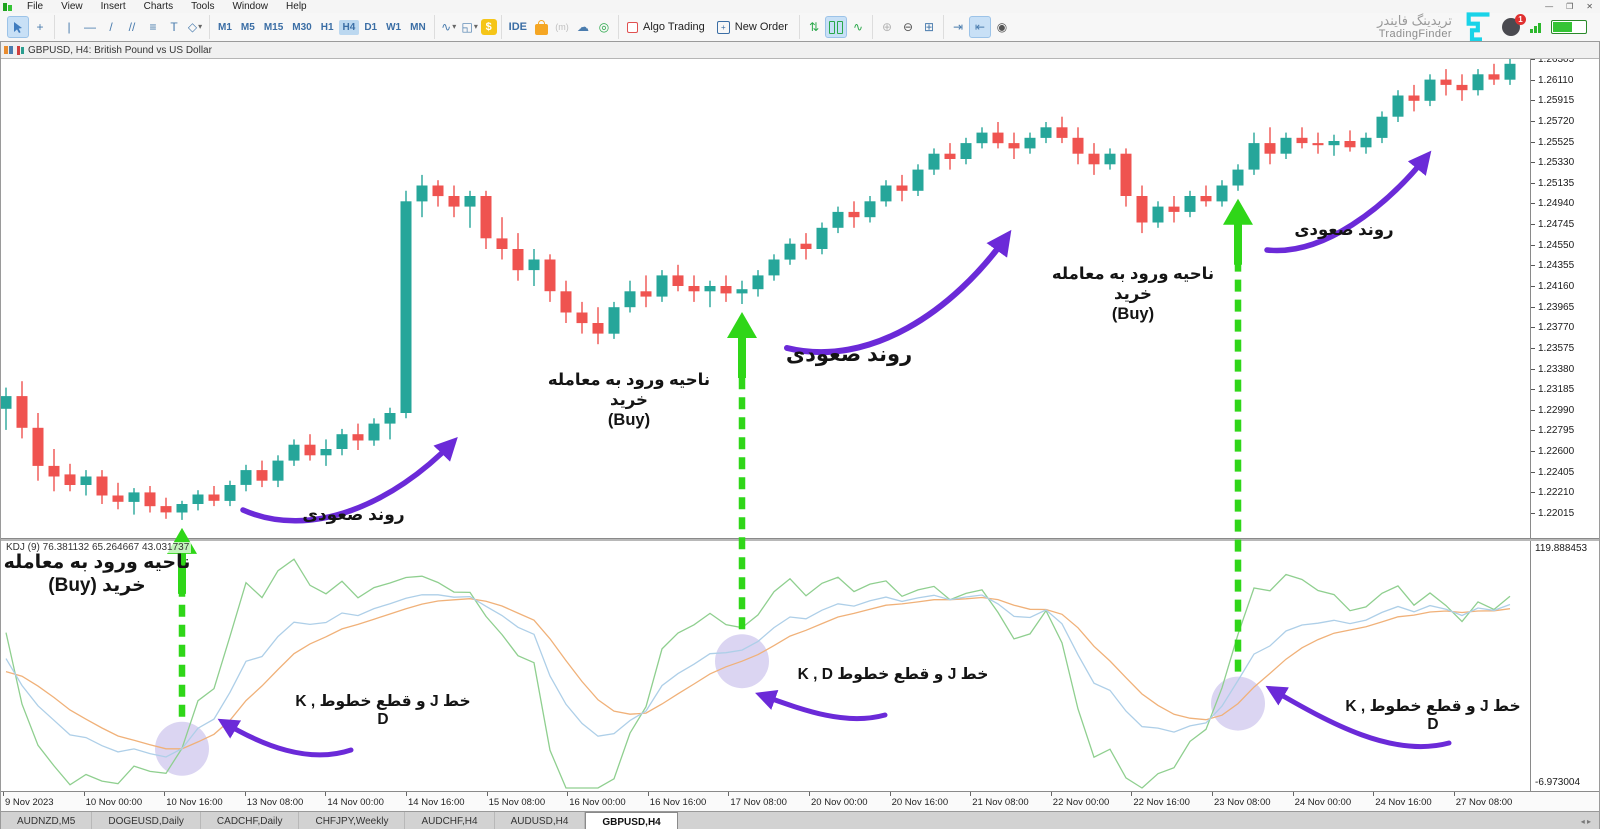 This screenshot has width=1600, height=829. Describe the element at coordinates (353, 514) in the screenshot. I see `uptrend-label-1: روند صعودی` at that location.